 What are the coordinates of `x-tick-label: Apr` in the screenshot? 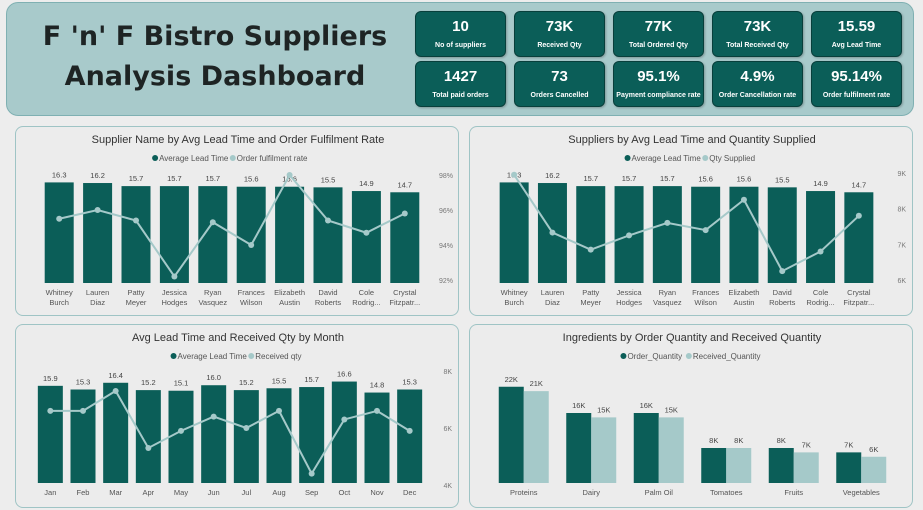 It's located at (148, 492).